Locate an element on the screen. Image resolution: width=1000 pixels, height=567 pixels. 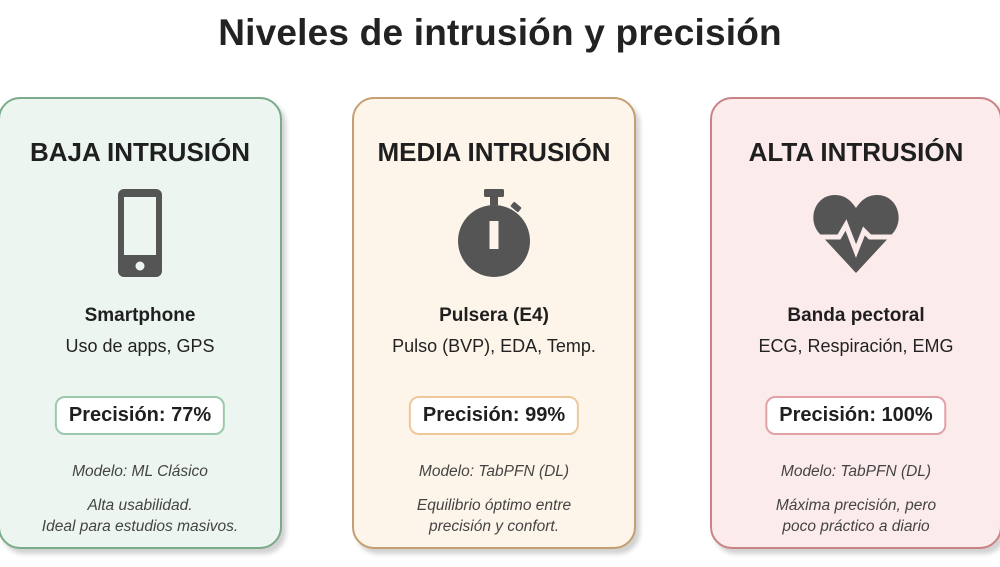
note-line-1: Equilibrio óptimo entre is located at coordinates (494, 505).